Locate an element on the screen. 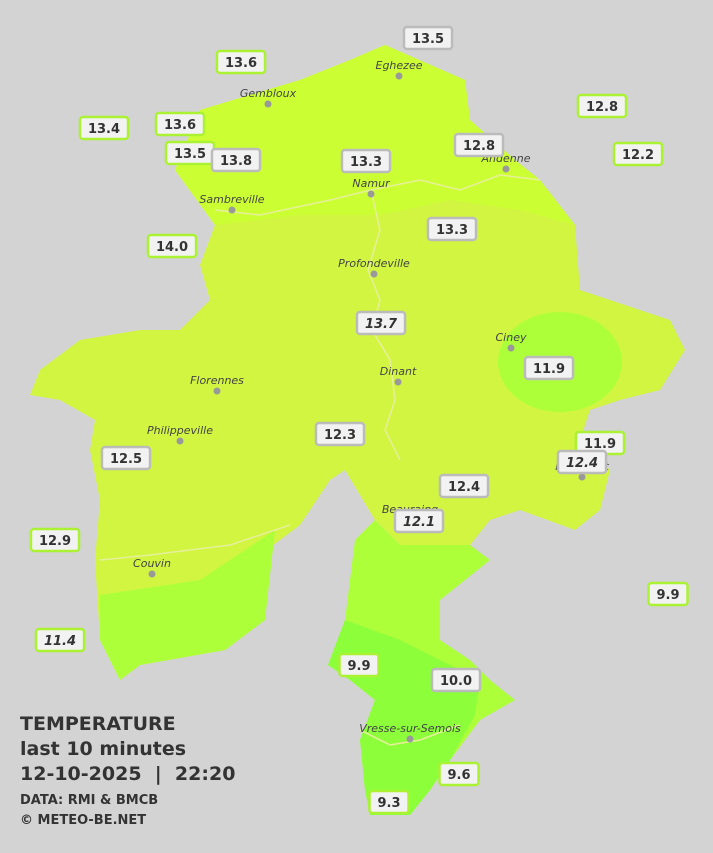 This screenshot has width=713, height=853. station-value: 12.9 is located at coordinates (55, 541).